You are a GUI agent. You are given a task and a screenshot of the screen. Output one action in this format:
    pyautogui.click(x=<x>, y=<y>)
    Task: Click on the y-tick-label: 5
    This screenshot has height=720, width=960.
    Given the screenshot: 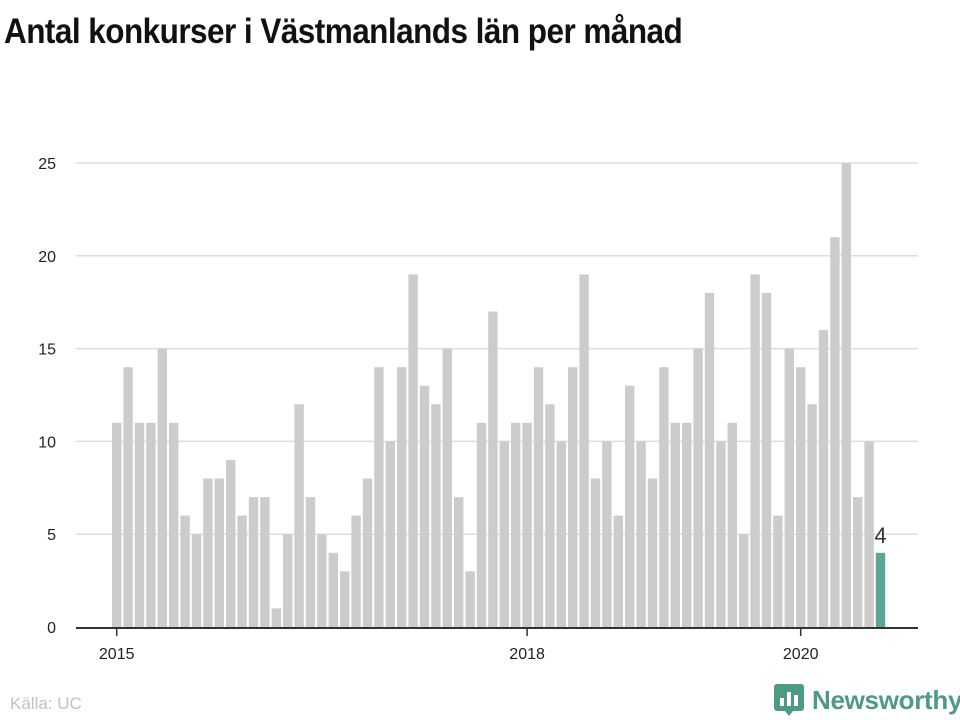 What is the action you would take?
    pyautogui.click(x=51, y=535)
    